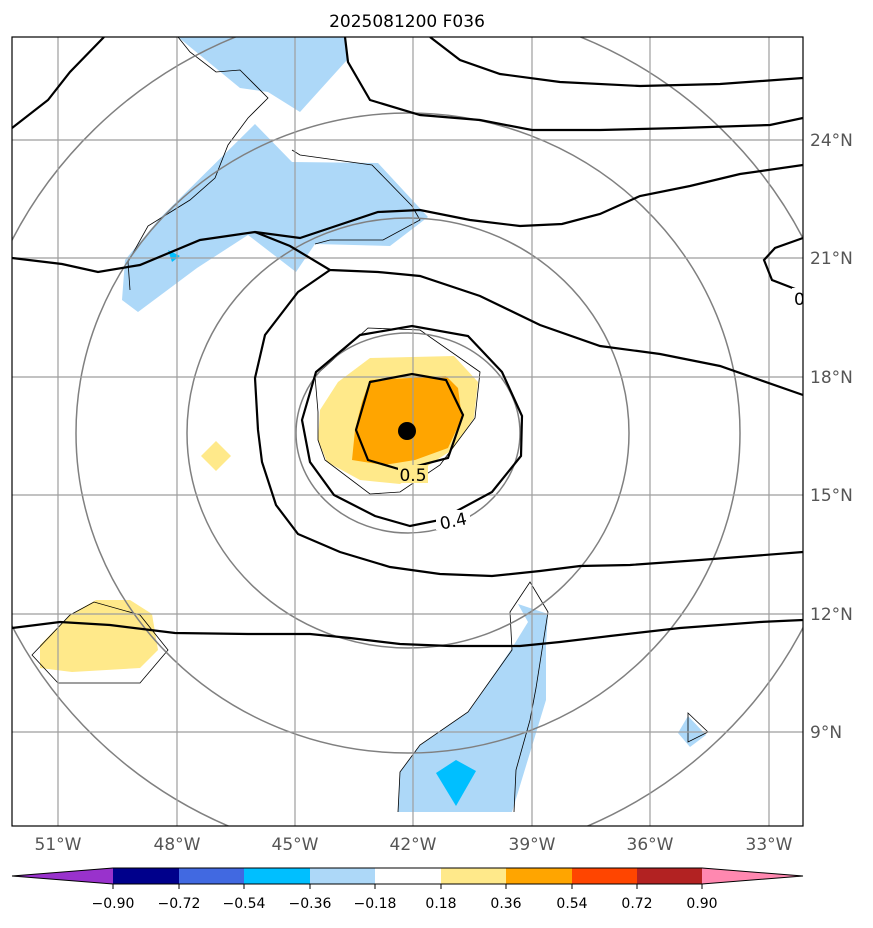  I want to click on lat-label-9: 9°N, so click(826, 733).